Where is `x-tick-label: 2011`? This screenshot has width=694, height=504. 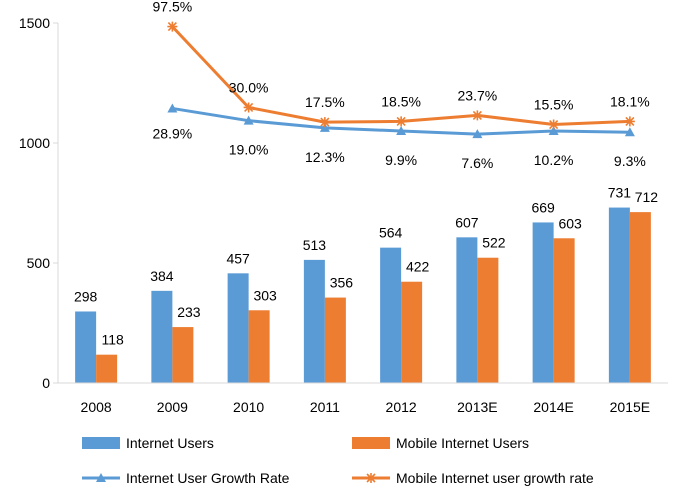
x-tick-label: 2011 is located at coordinates (325, 407).